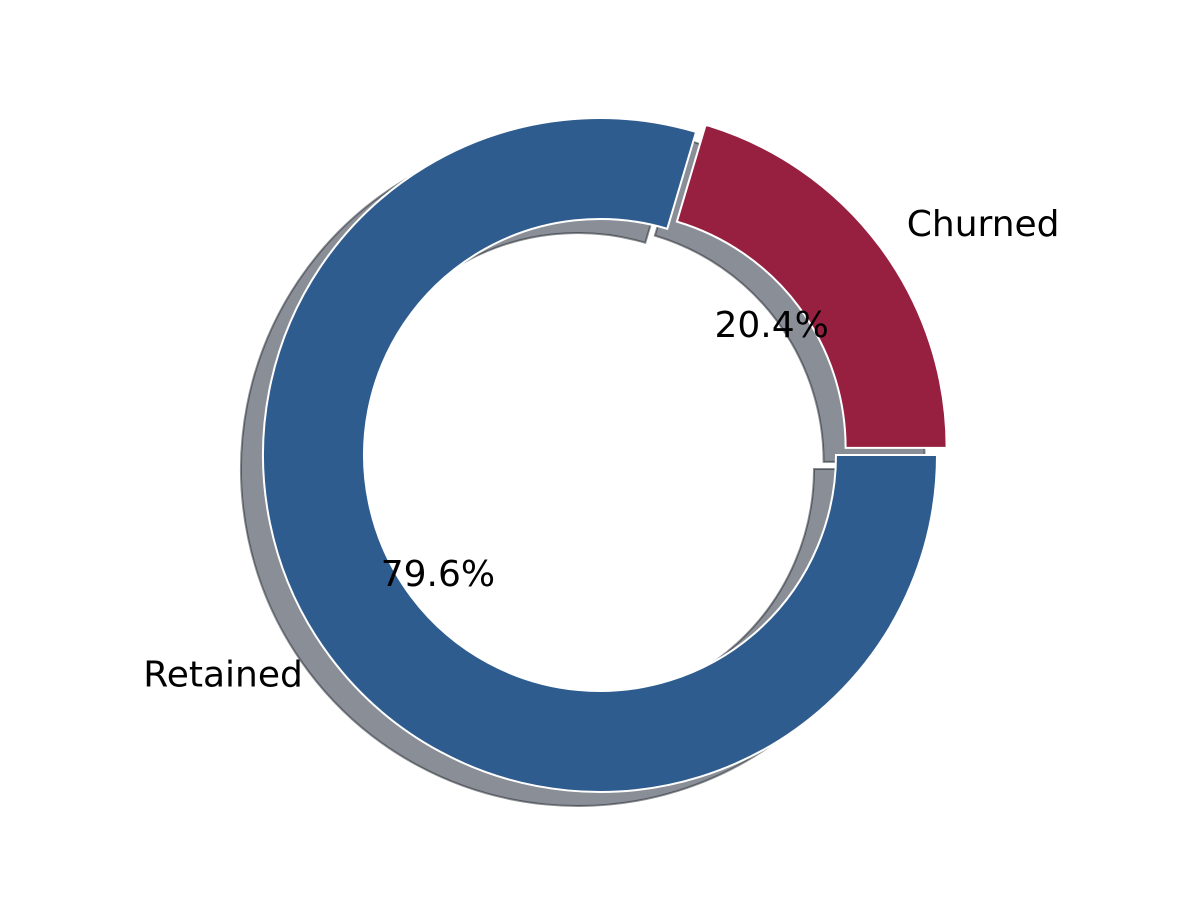 This screenshot has height=900, width=1200. Describe the element at coordinates (772, 325) in the screenshot. I see `percent-label-churned: 20.4%` at that location.